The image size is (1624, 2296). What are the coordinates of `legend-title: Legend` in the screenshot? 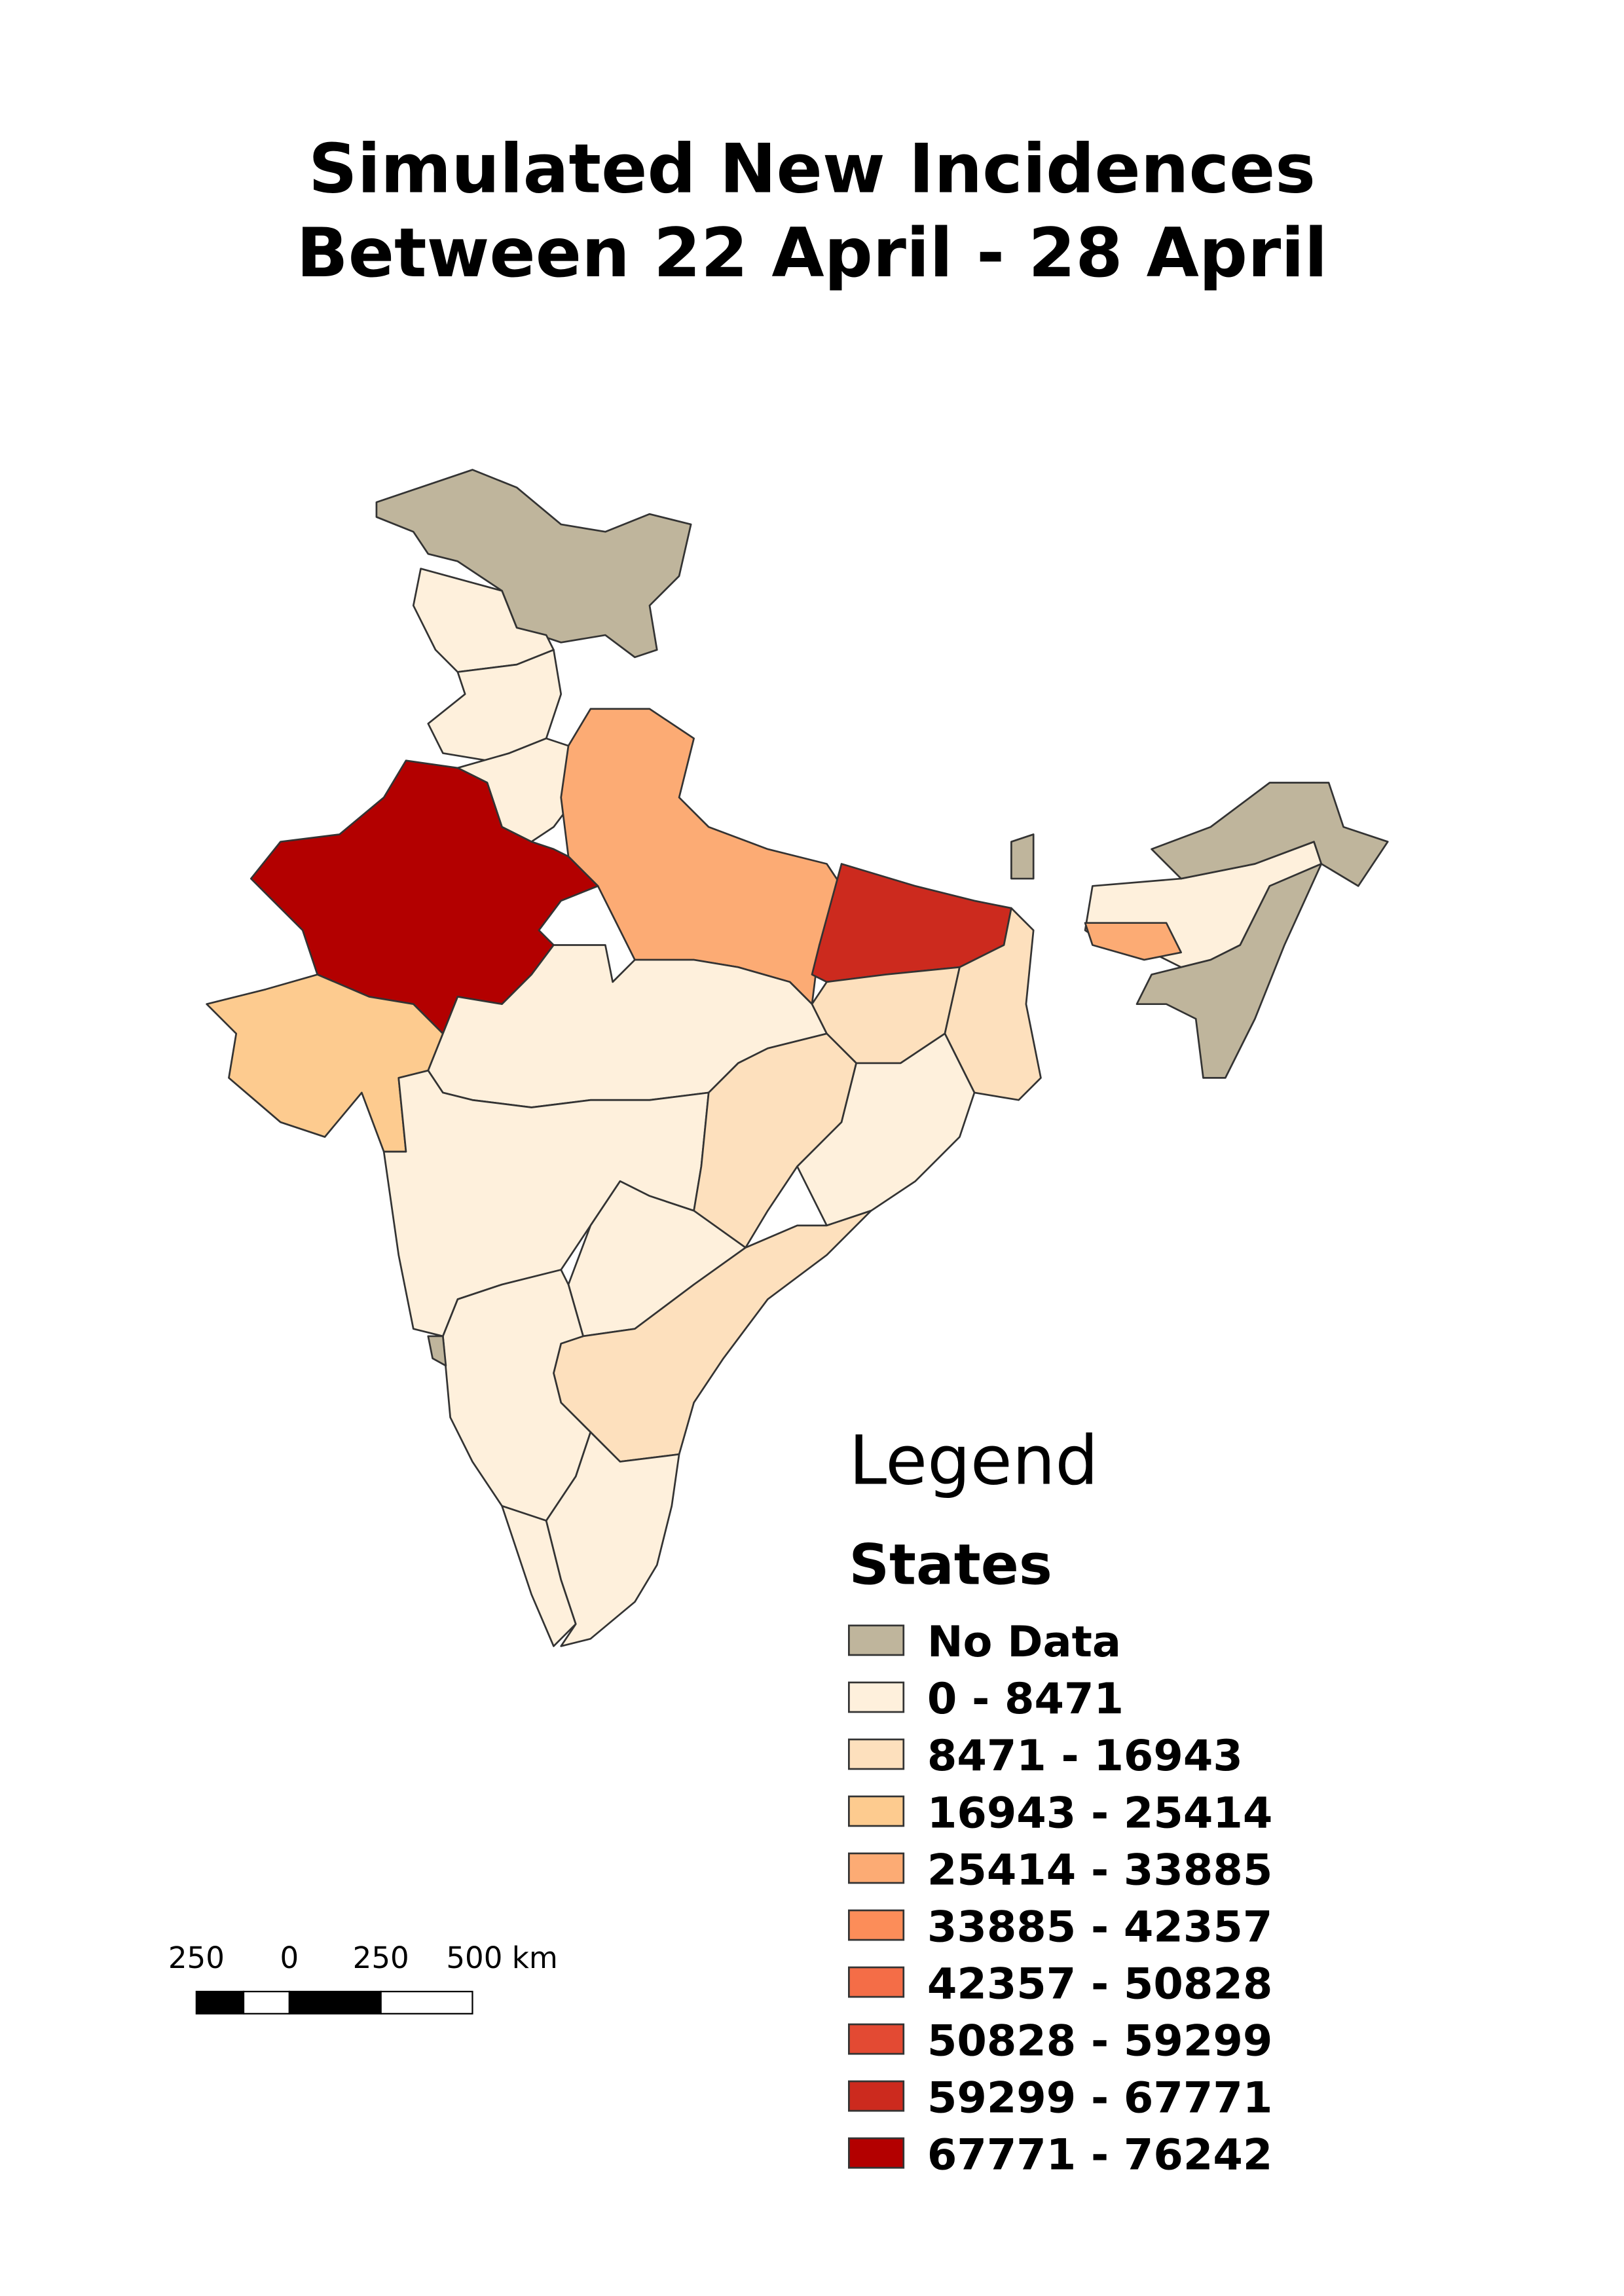 It's located at (973, 1460).